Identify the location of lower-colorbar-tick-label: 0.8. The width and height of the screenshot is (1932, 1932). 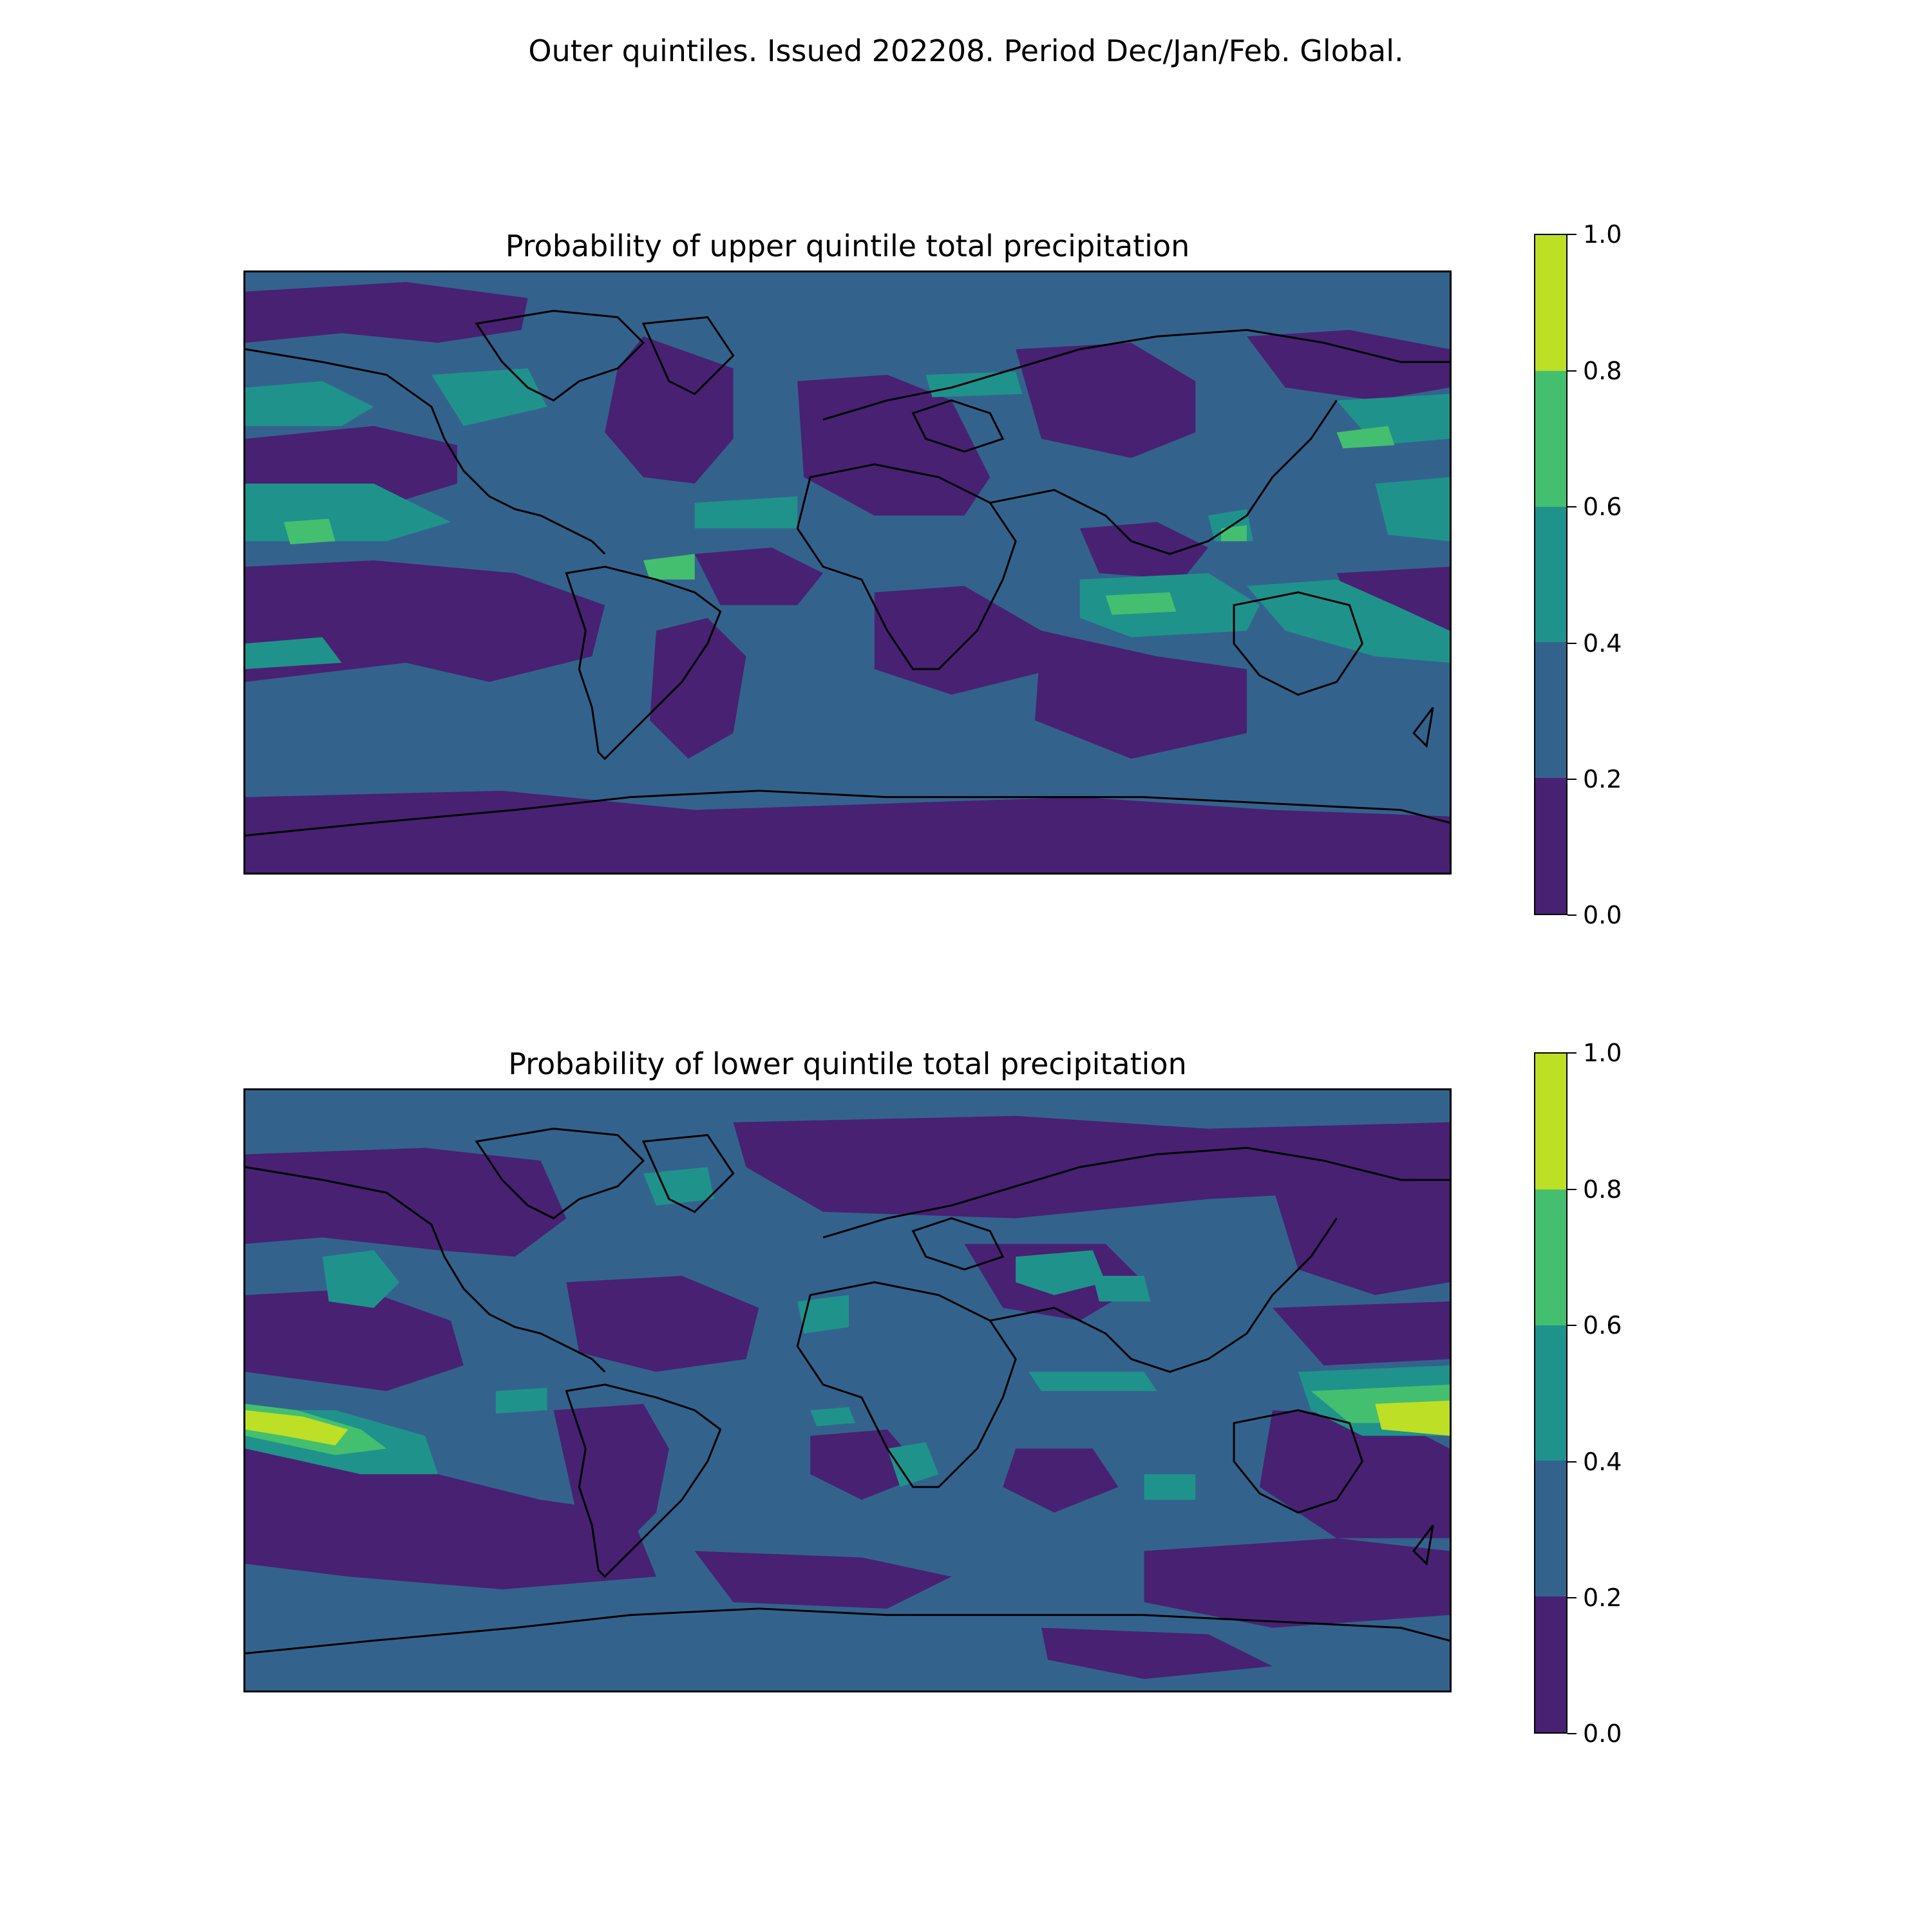
(1603, 1189).